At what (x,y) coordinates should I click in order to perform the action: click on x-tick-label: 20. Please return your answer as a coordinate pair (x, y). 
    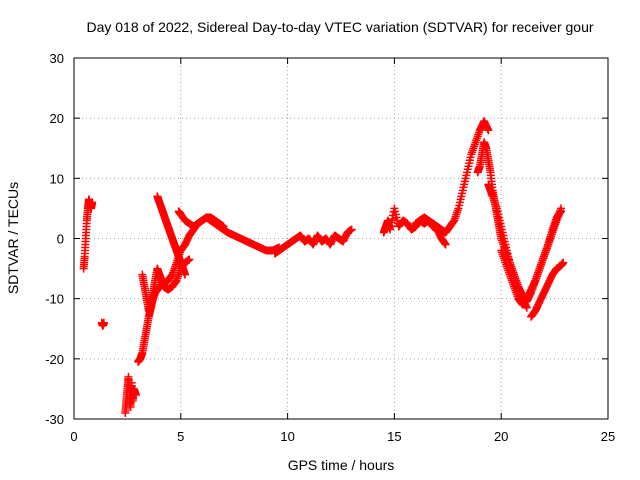
    Looking at the image, I should click on (501, 436).